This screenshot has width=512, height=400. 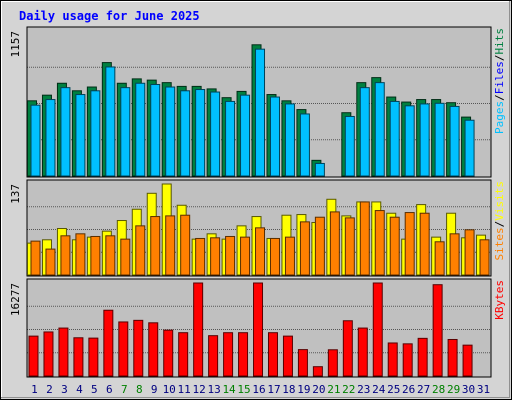 What do you see at coordinates (15, 194) in the screenshot?
I see `y-max-label-visits-sites: 137` at bounding box center [15, 194].